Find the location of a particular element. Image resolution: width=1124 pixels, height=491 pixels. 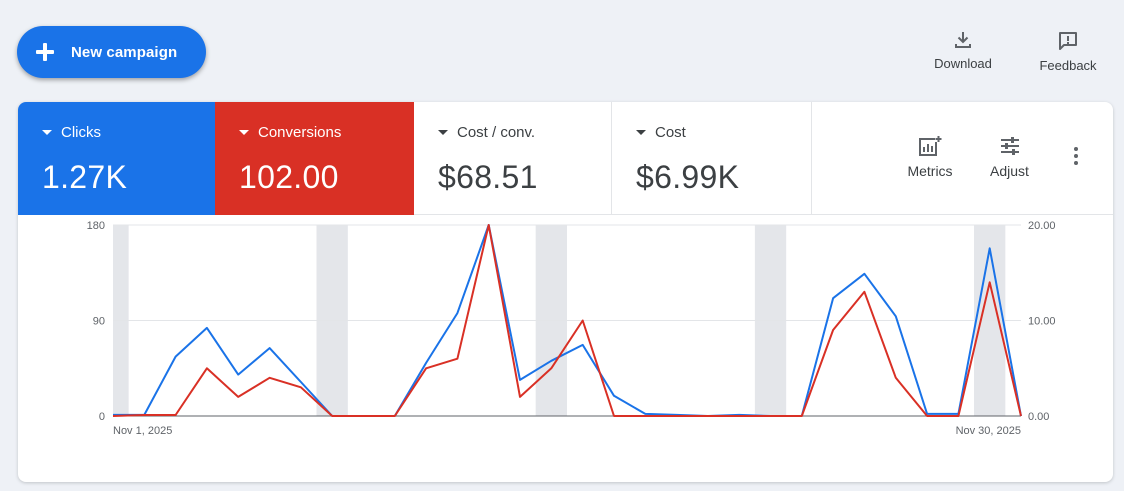

scorecard-clicks-name: Clicks is located at coordinates (81, 132).